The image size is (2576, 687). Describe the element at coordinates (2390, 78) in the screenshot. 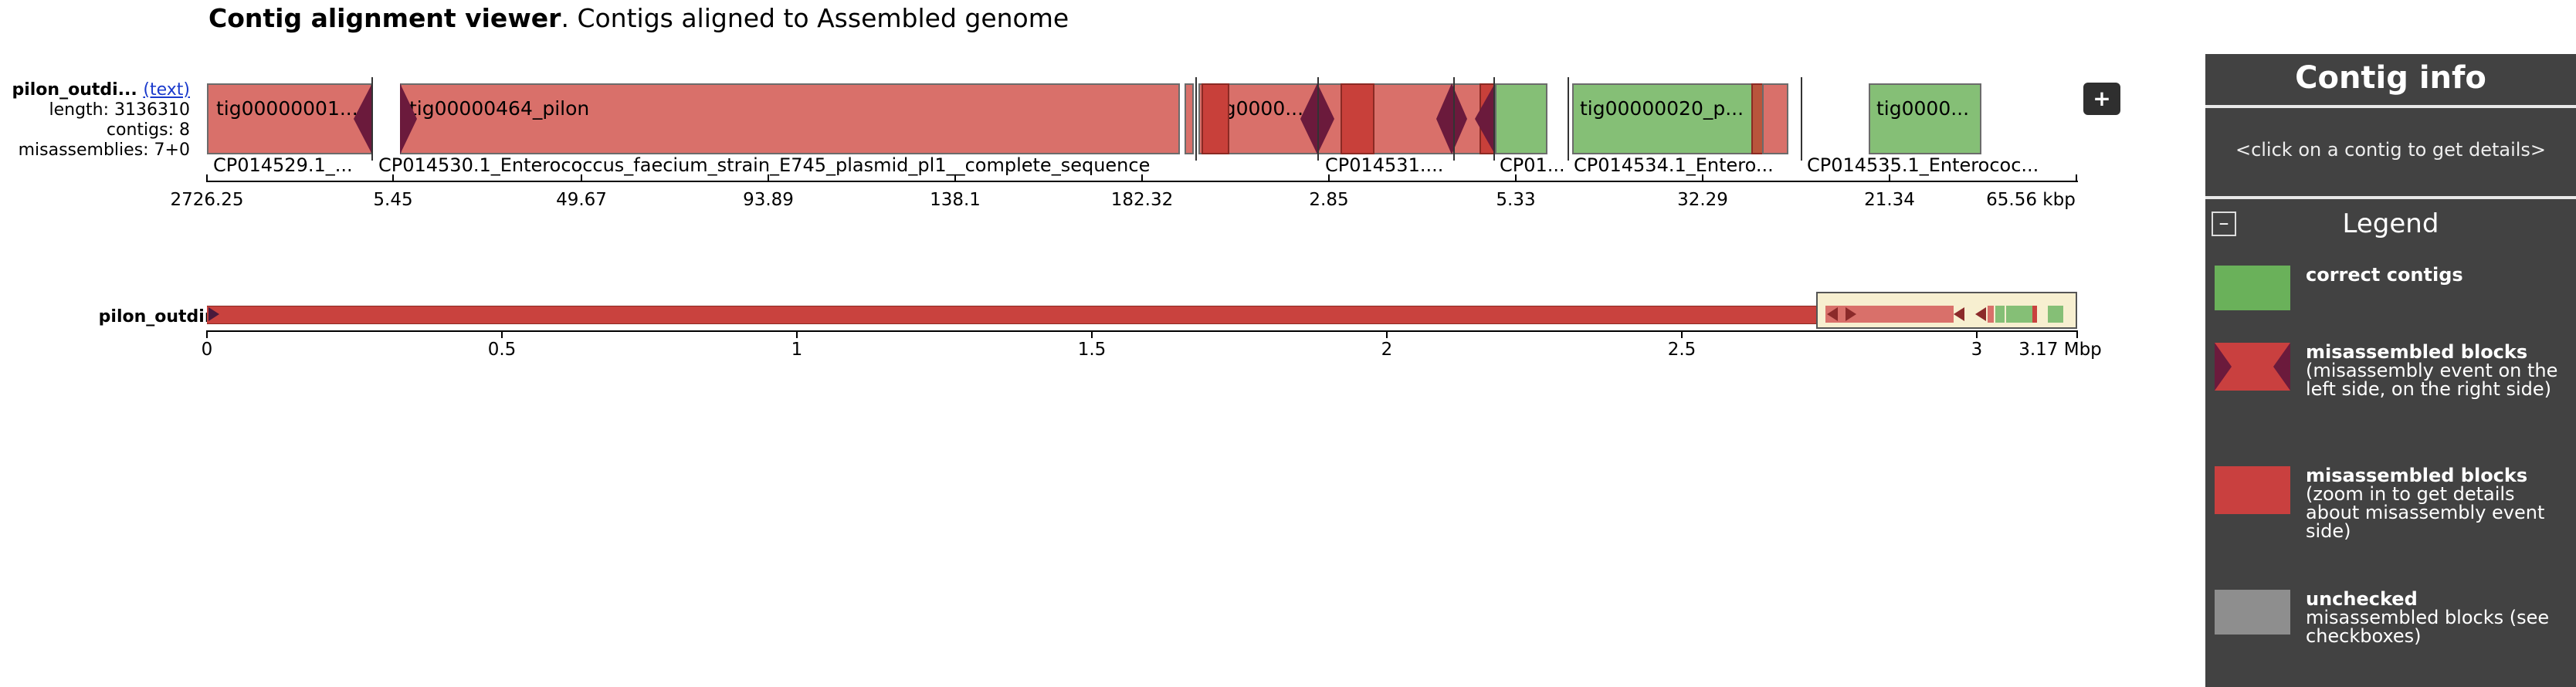

I see `contig-info-title: Contig info` at that location.